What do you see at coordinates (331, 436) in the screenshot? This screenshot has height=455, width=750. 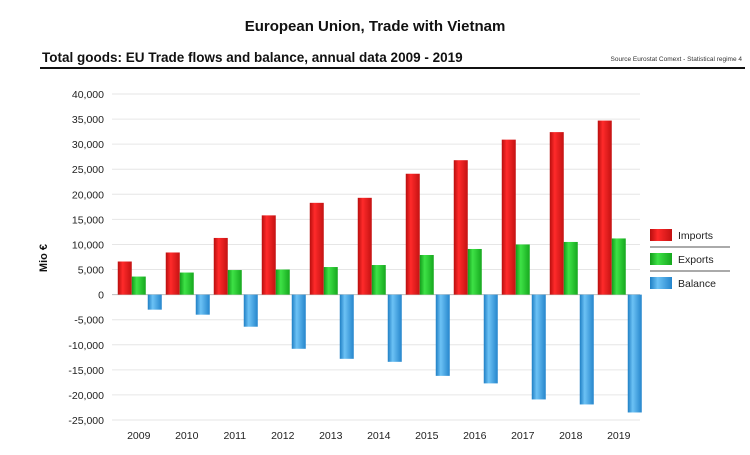 I see `x-tick-label: 2013` at bounding box center [331, 436].